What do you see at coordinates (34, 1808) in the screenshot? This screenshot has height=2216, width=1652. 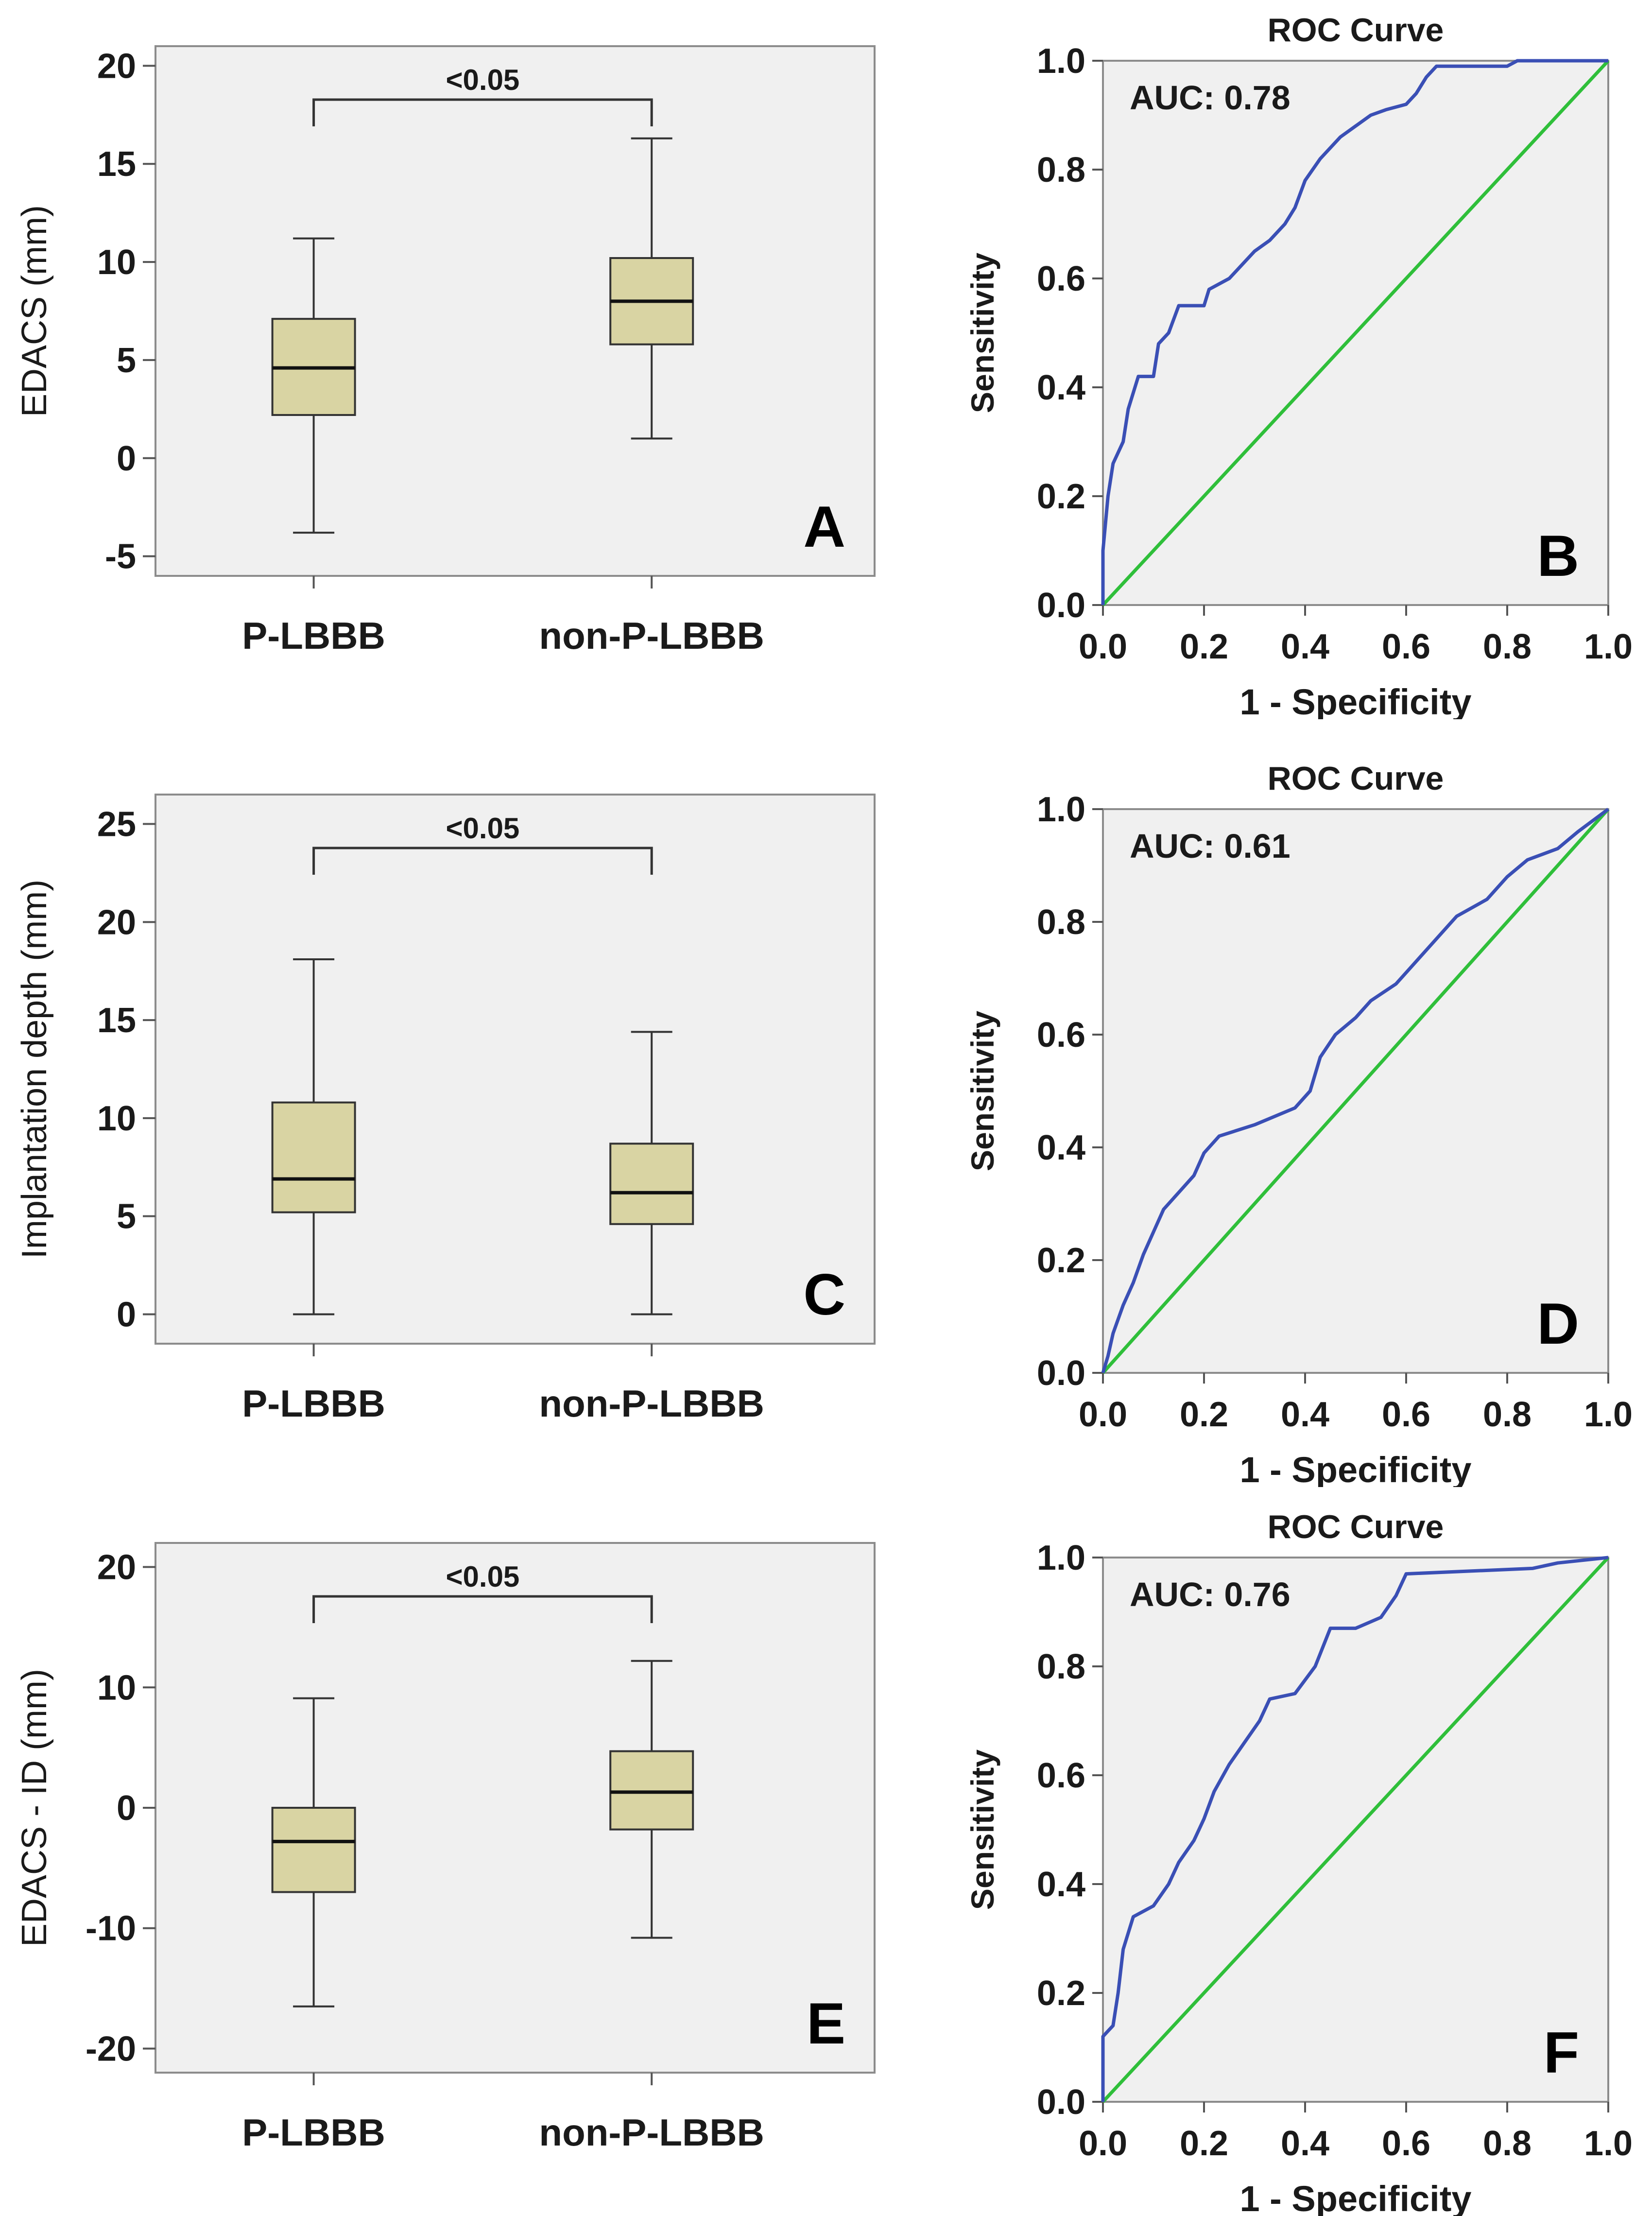 I see `y-axis-label: EDACS - ID (mm)` at bounding box center [34, 1808].